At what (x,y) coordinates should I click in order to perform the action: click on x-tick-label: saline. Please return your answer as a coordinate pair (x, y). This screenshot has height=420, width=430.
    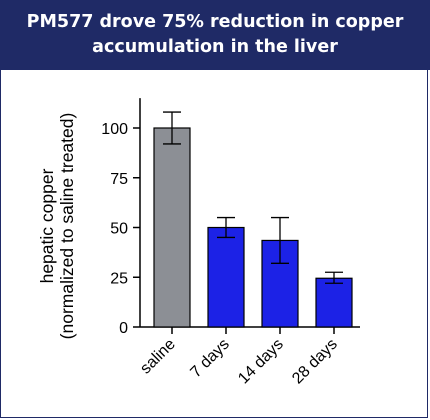
    Looking at the image, I should click on (158, 357).